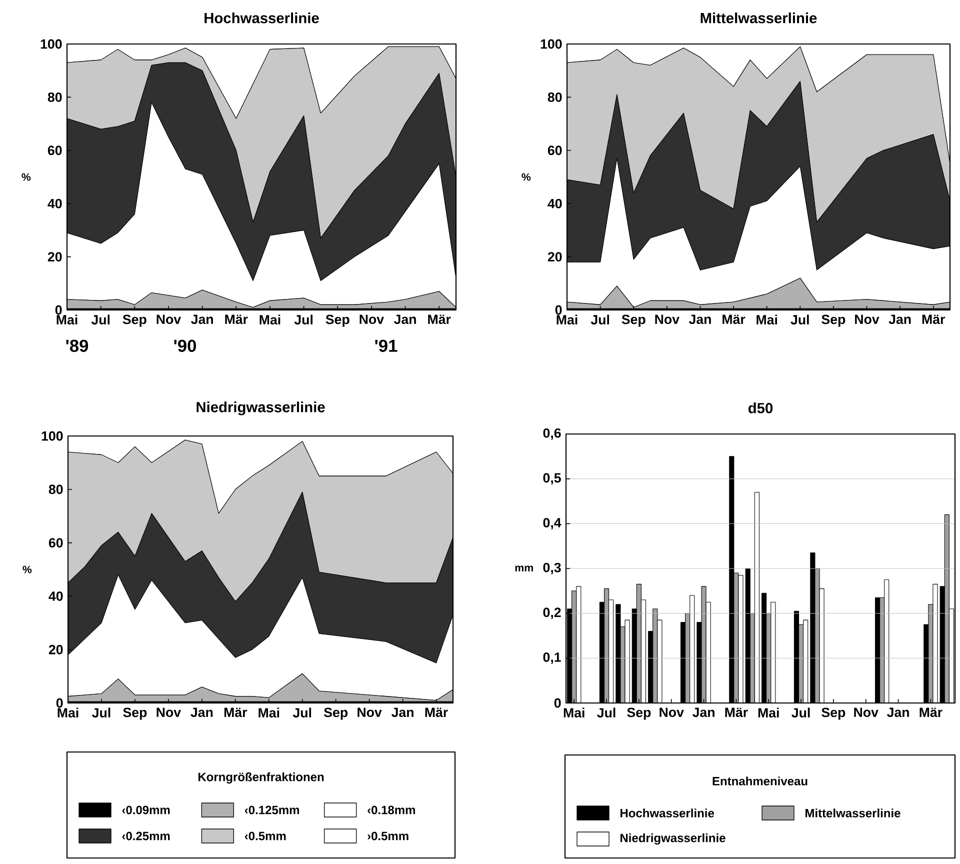  Describe the element at coordinates (853, 813) in the screenshot. I see `legend-label: Mittelwasserlinie` at that location.